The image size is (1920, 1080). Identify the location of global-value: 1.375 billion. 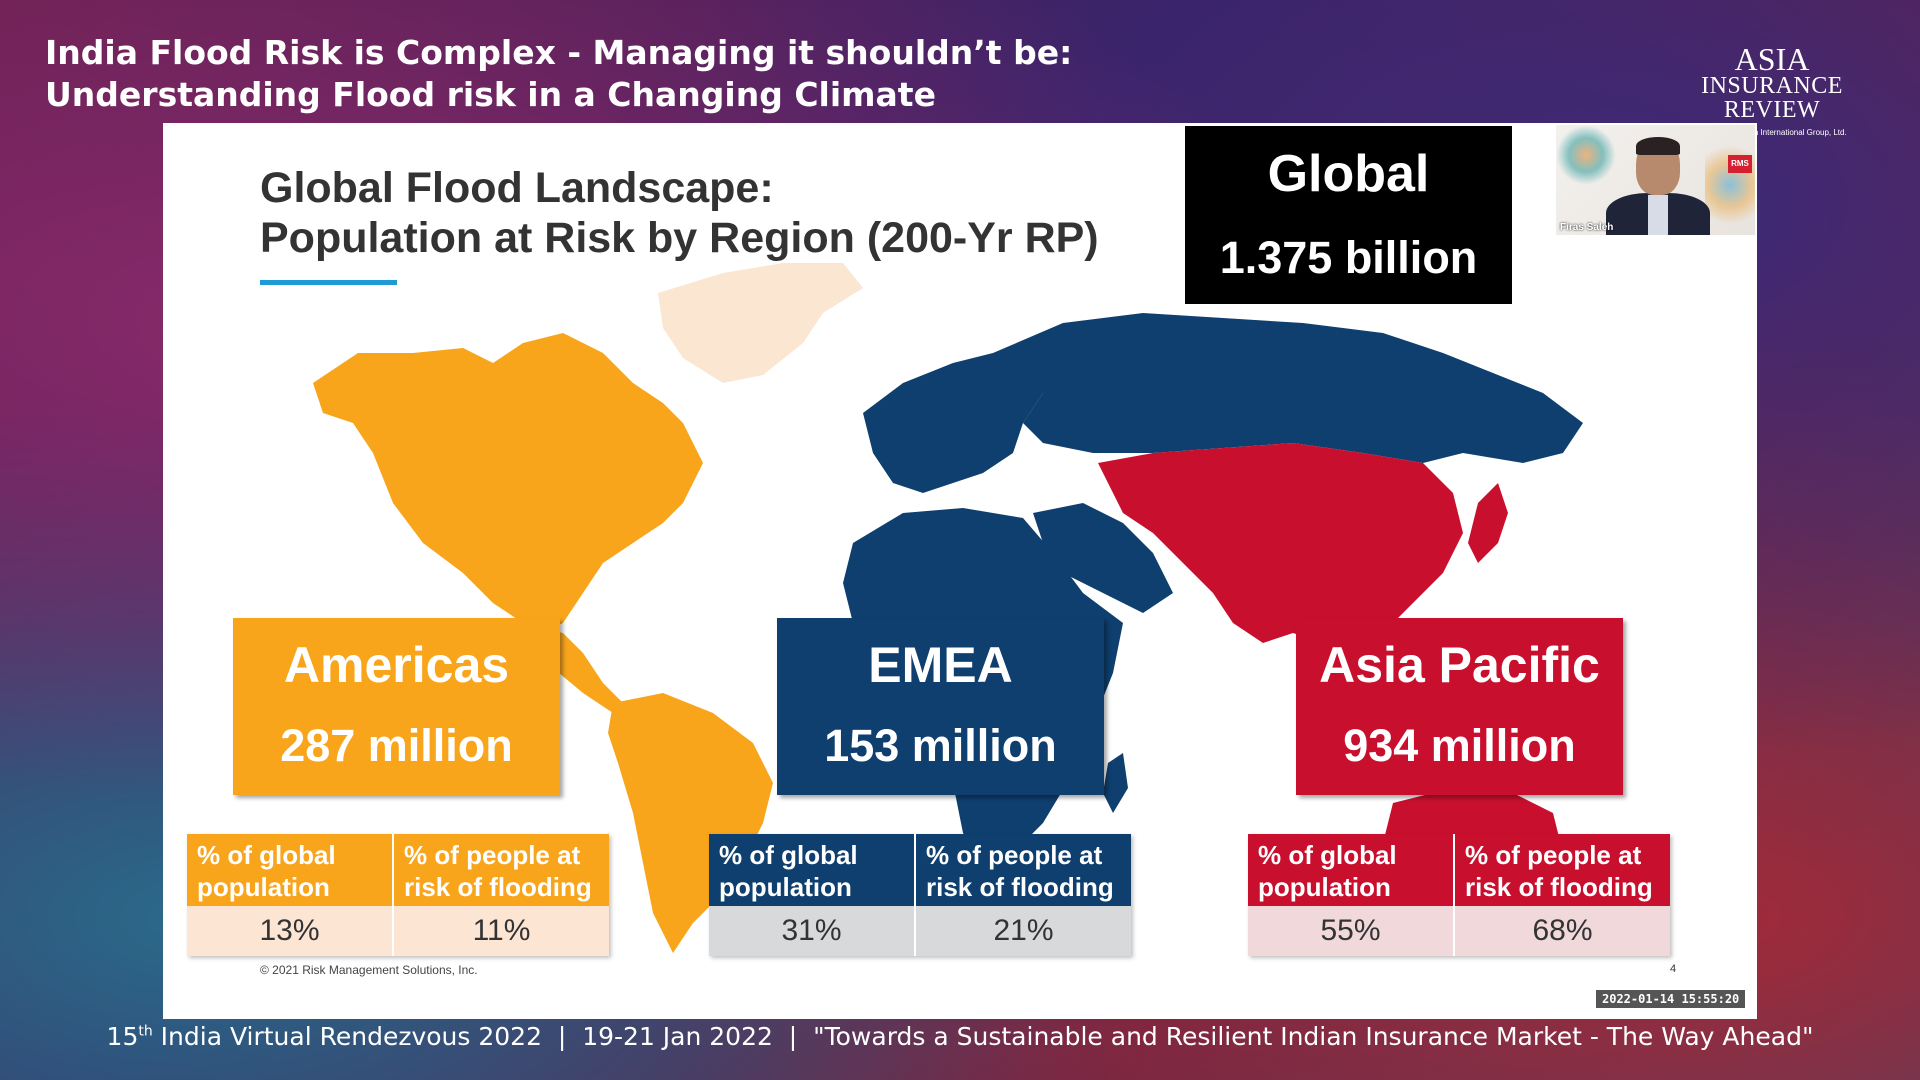
(1348, 257).